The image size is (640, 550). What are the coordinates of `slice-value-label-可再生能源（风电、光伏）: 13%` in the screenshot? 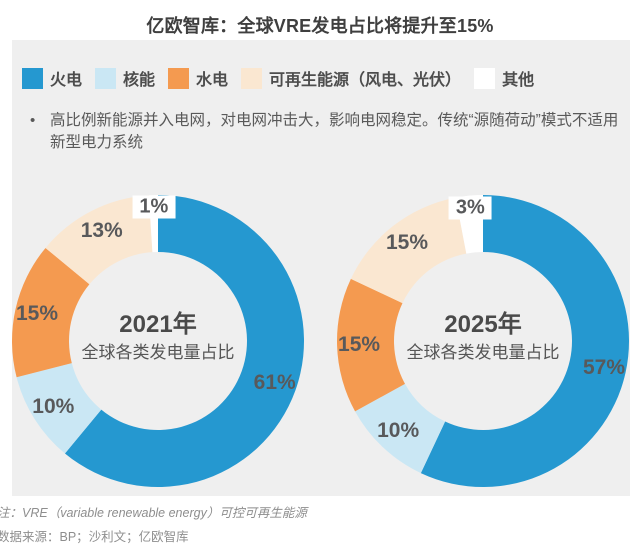 It's located at (101, 230).